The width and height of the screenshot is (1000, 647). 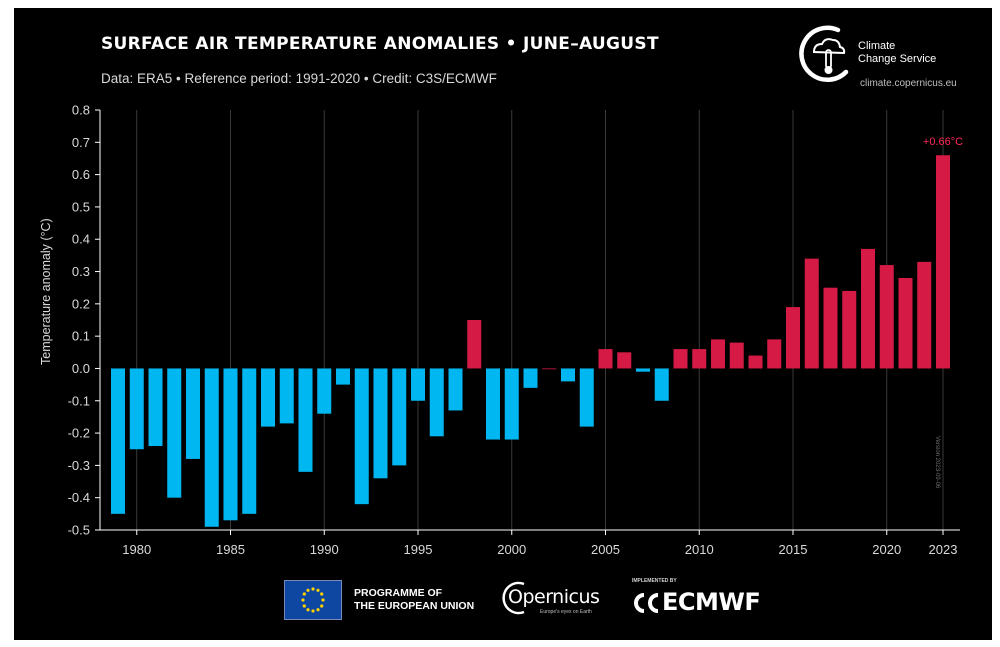 I want to click on c3s-name: Climate Change Service, so click(x=913, y=53).